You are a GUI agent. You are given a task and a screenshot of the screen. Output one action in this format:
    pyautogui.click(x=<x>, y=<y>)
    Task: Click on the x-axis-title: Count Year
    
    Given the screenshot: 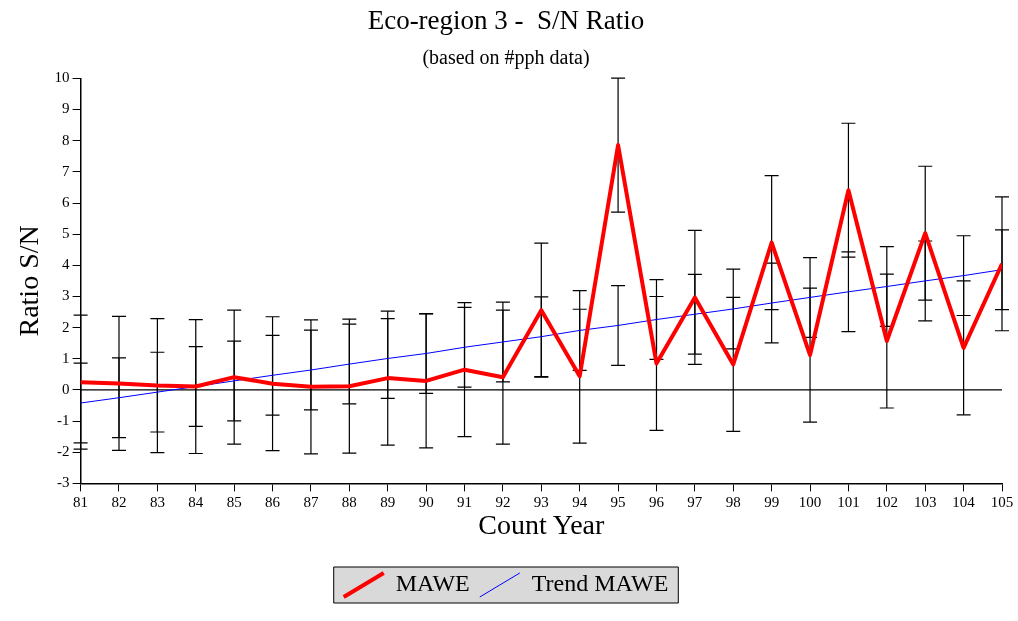 What is the action you would take?
    pyautogui.click(x=541, y=524)
    